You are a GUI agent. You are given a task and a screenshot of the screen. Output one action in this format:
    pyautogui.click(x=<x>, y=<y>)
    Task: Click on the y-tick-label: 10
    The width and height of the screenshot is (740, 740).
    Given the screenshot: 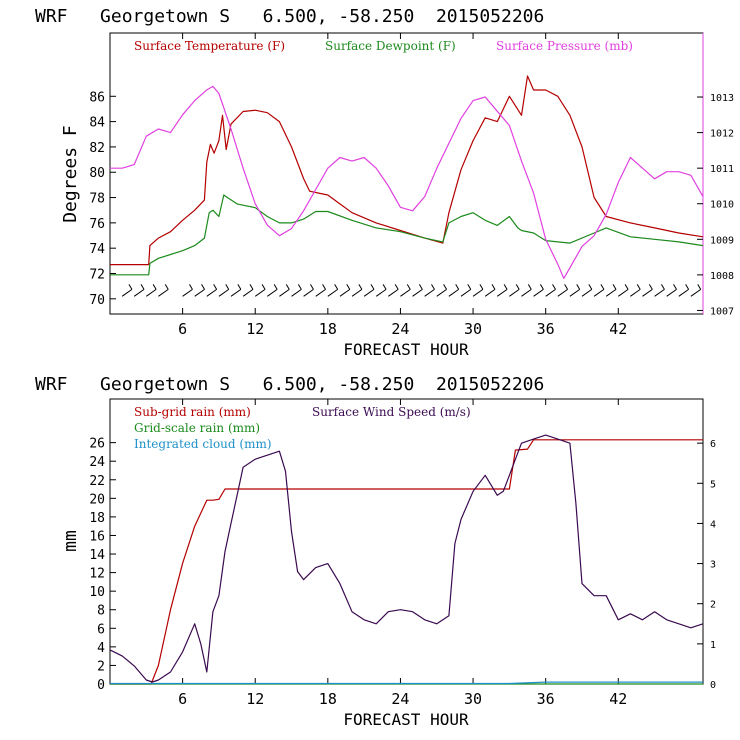 What is the action you would take?
    pyautogui.click(x=97, y=592)
    